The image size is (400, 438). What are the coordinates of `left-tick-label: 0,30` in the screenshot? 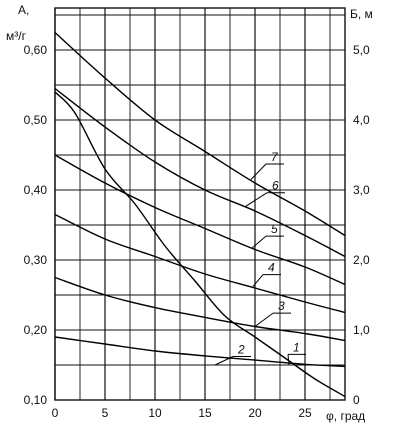 It's located at (36, 260).